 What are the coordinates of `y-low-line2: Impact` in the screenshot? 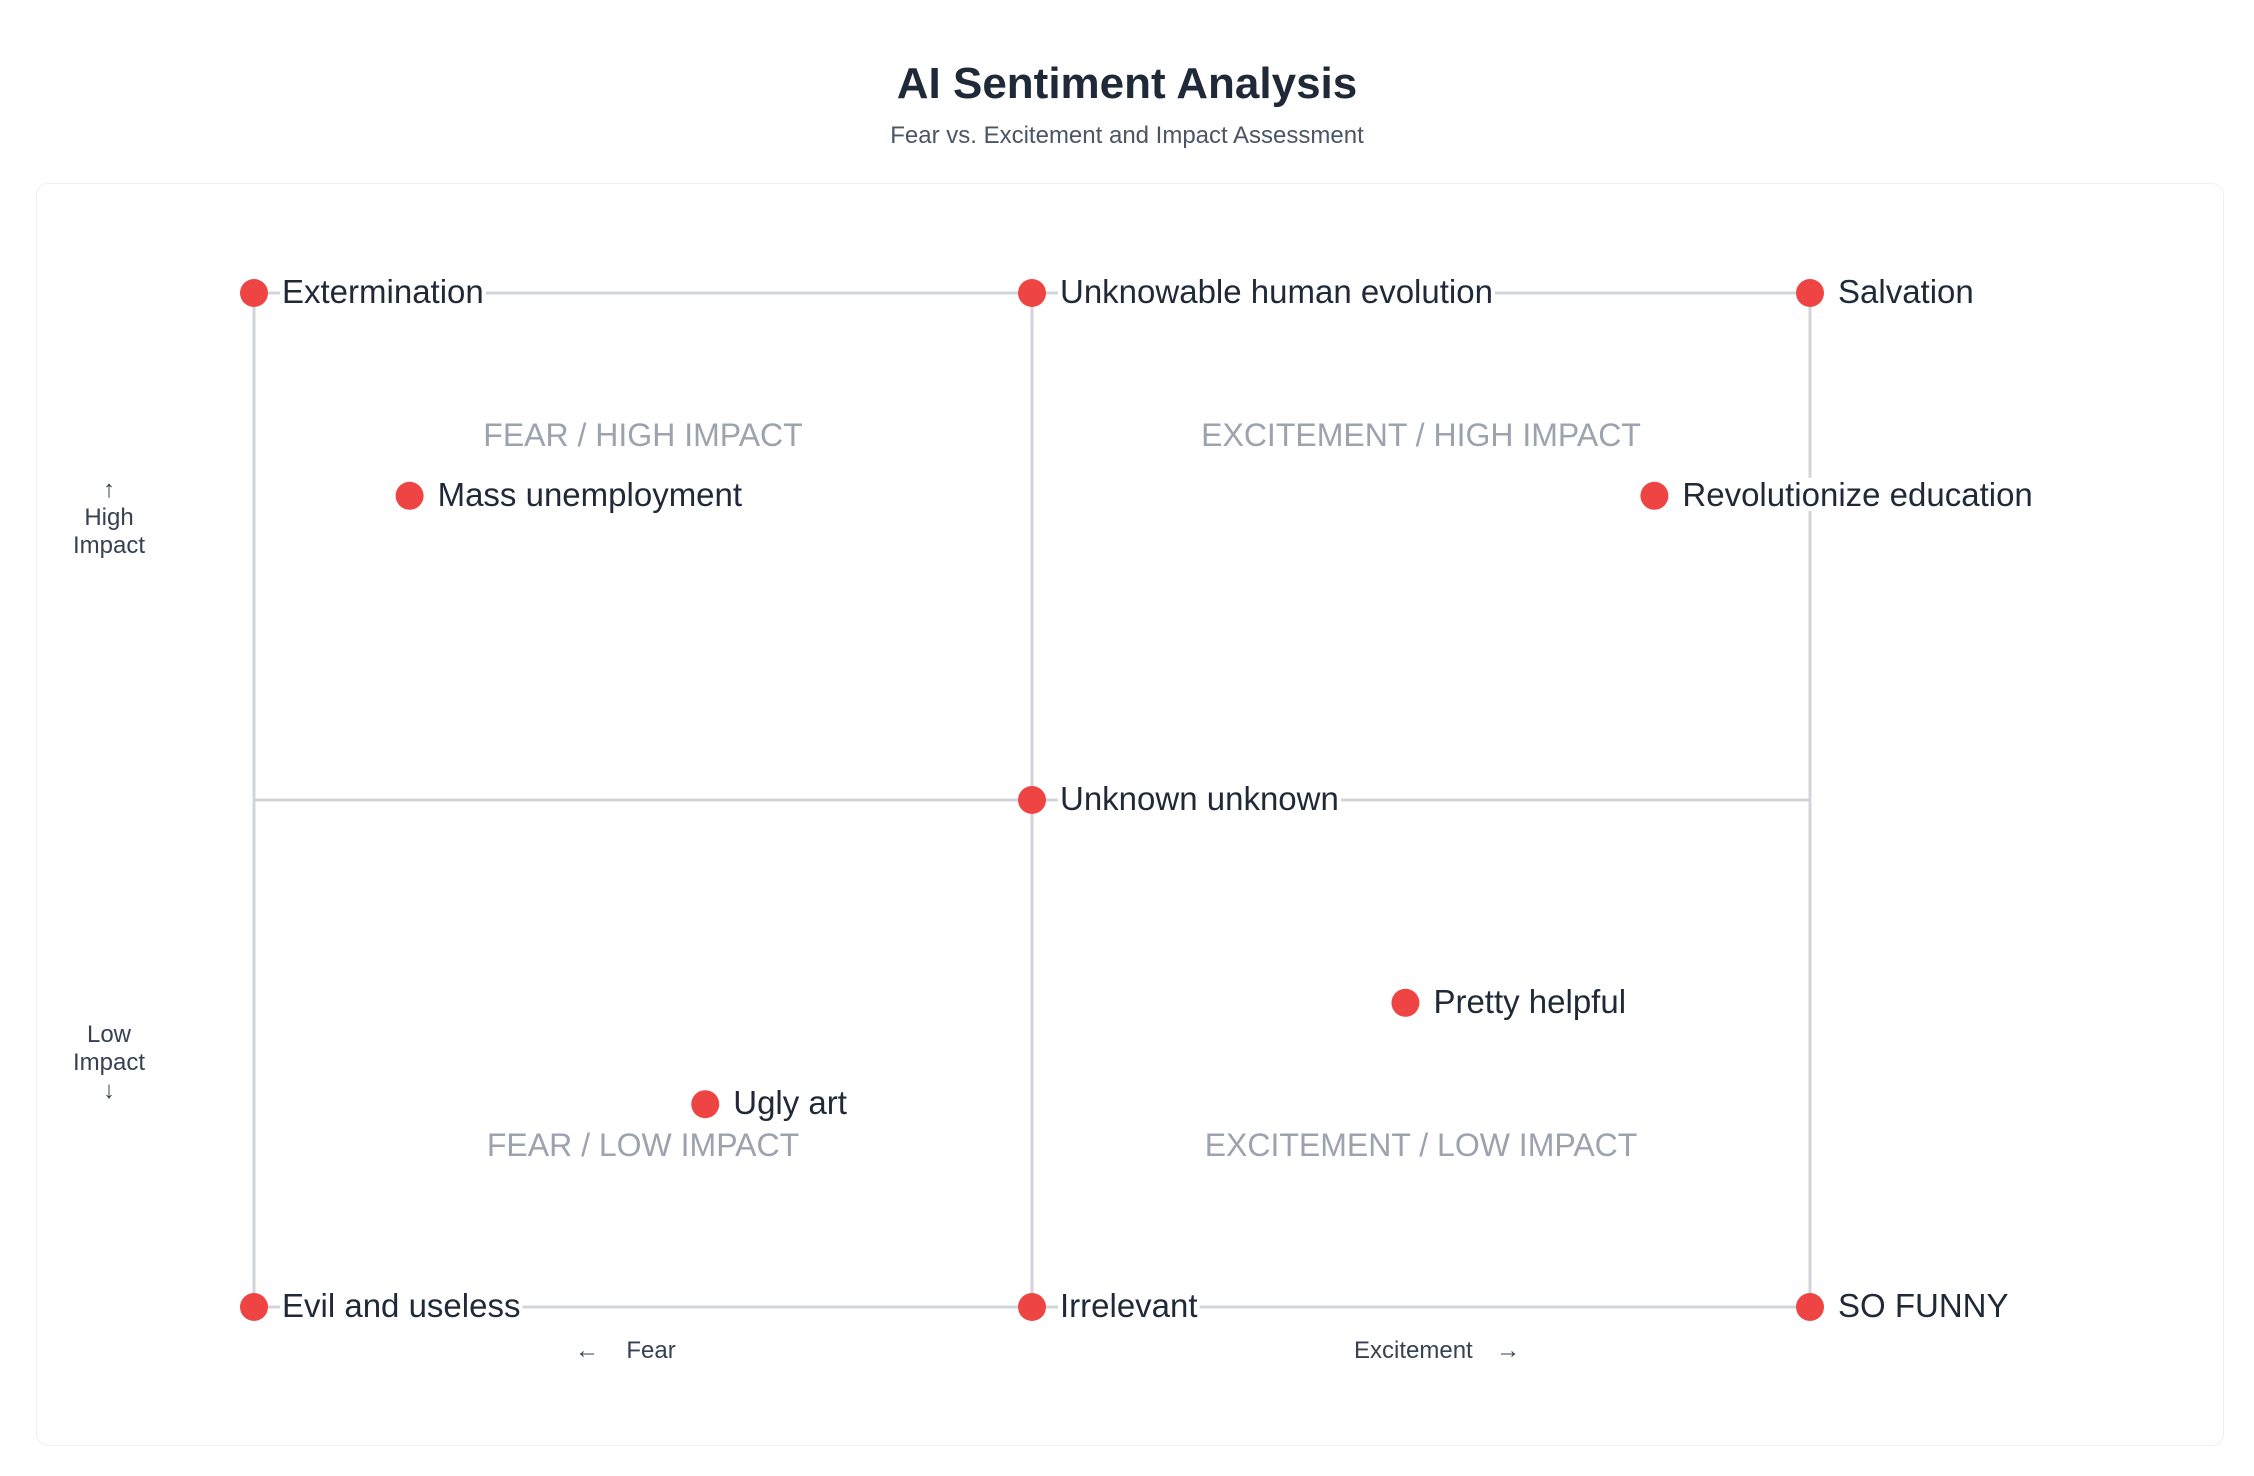 It's located at (109, 1062).